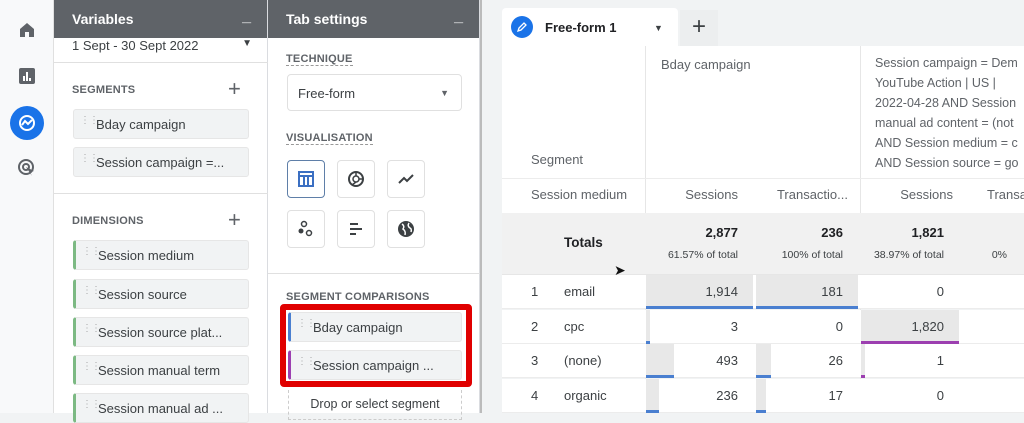 This screenshot has width=1024, height=423. I want to click on row-rank: 4, so click(535, 395).